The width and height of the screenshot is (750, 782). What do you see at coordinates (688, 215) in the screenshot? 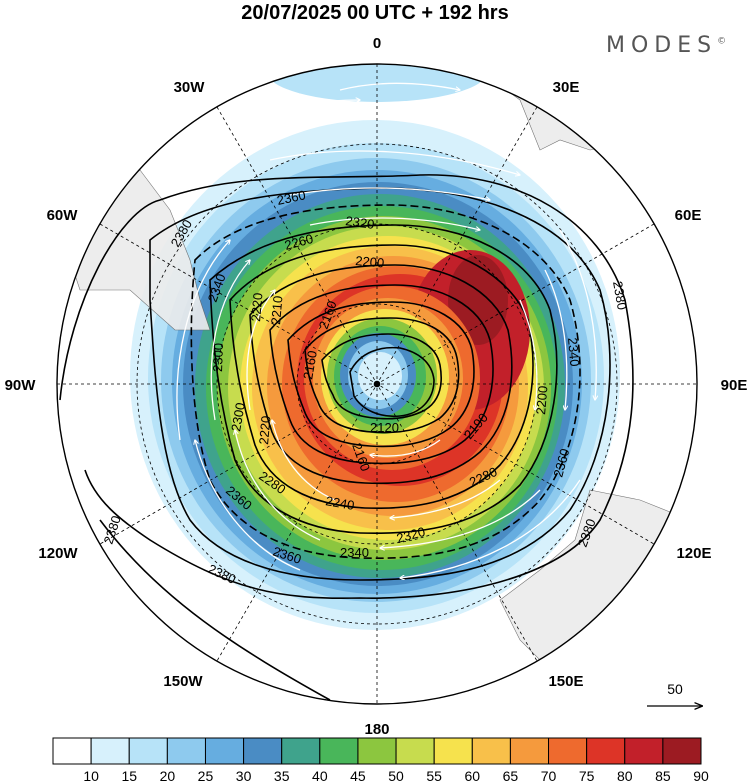
I see `lon-label-60e: 60E` at bounding box center [688, 215].